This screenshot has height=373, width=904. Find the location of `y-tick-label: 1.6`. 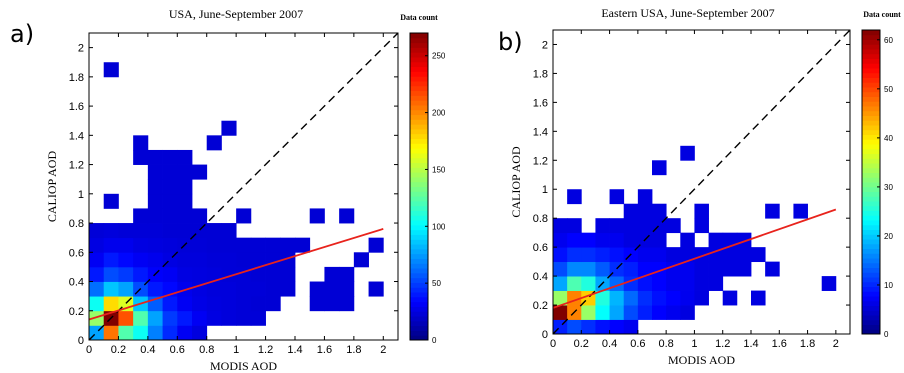

y-tick-label: 1.6 is located at coordinates (76, 107).